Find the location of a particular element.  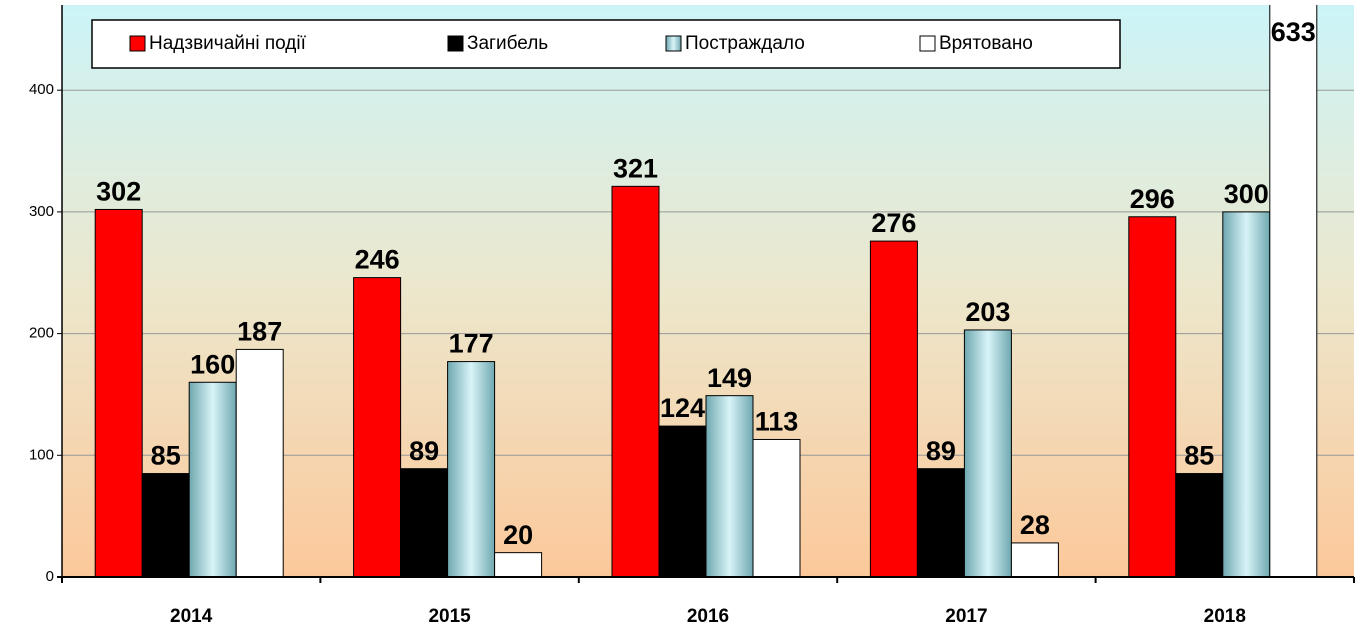

legend-label: Надзвичайні події is located at coordinates (228, 43).